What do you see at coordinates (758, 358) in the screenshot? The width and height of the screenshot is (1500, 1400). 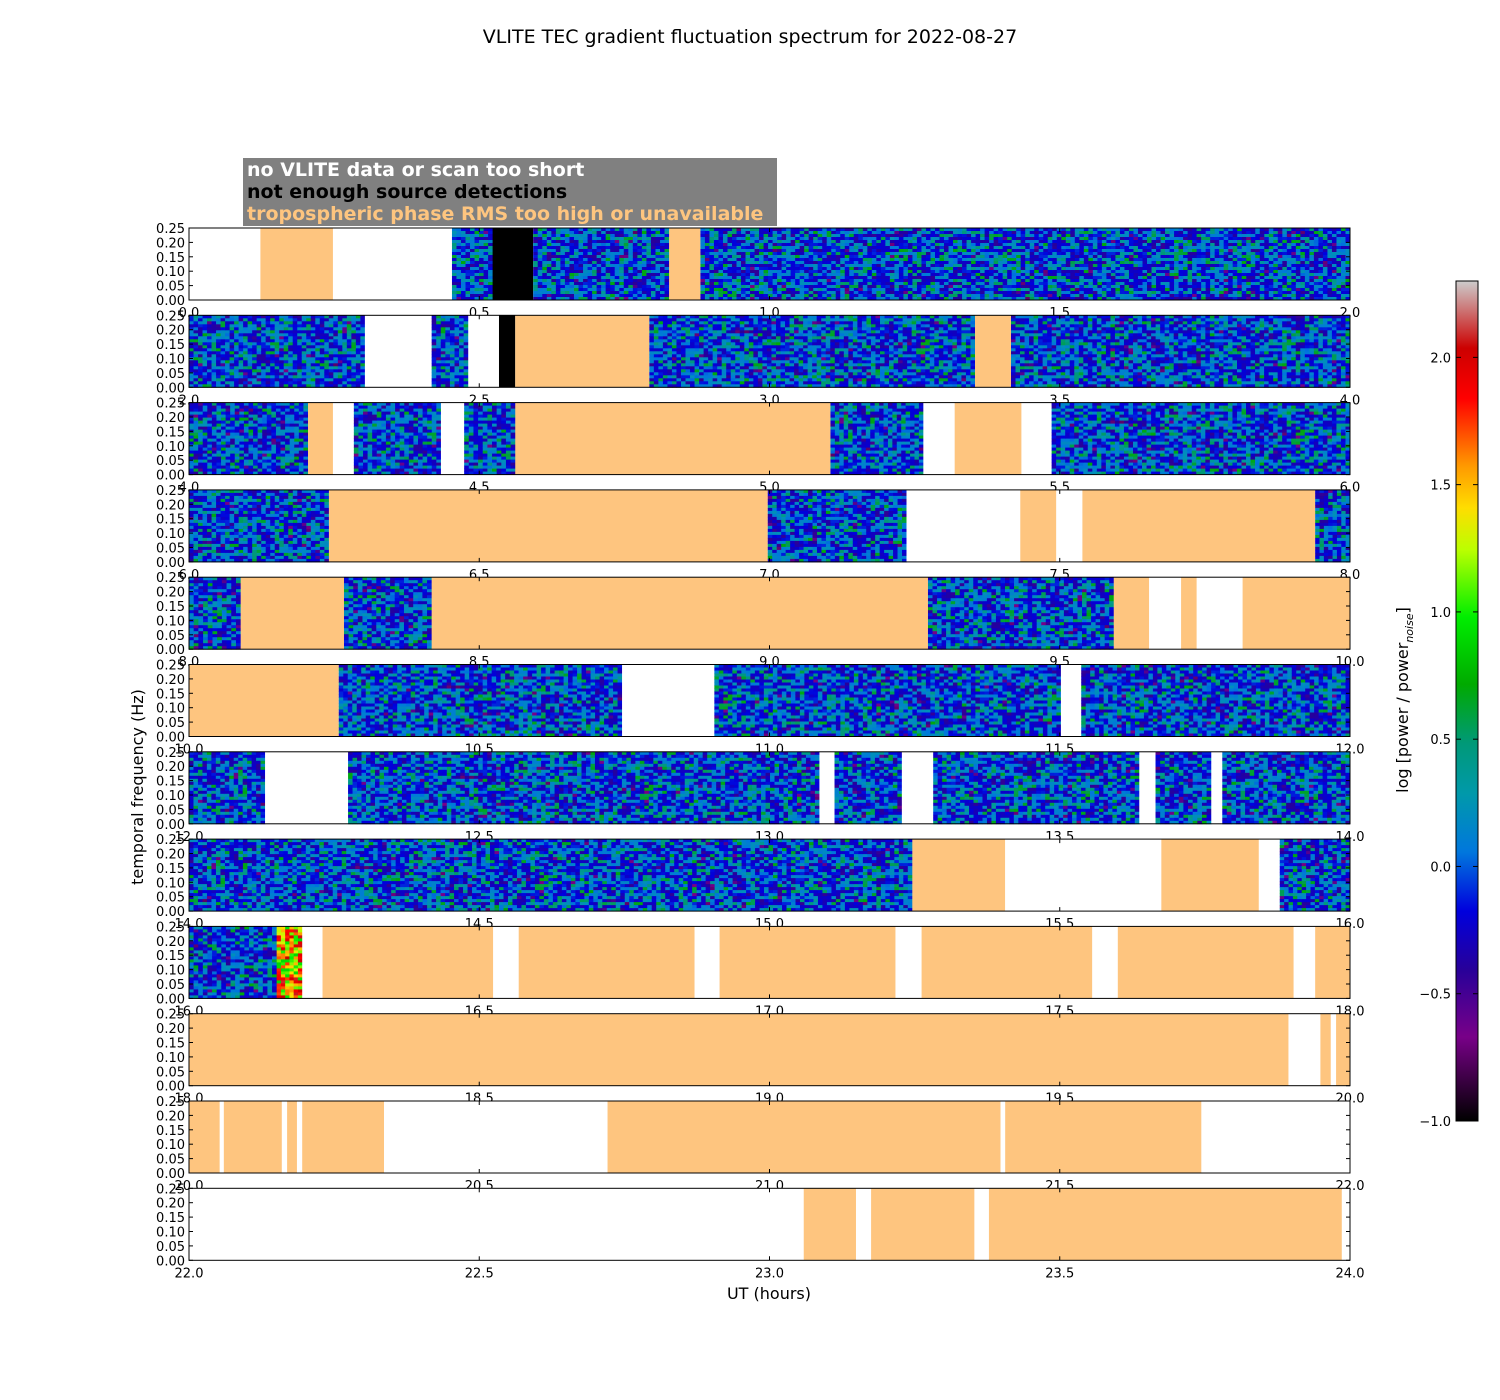 I see `panel-1: 0.000.050.100.150.200.252.0 2.5 3.0 3.5 4.0` at bounding box center [758, 358].